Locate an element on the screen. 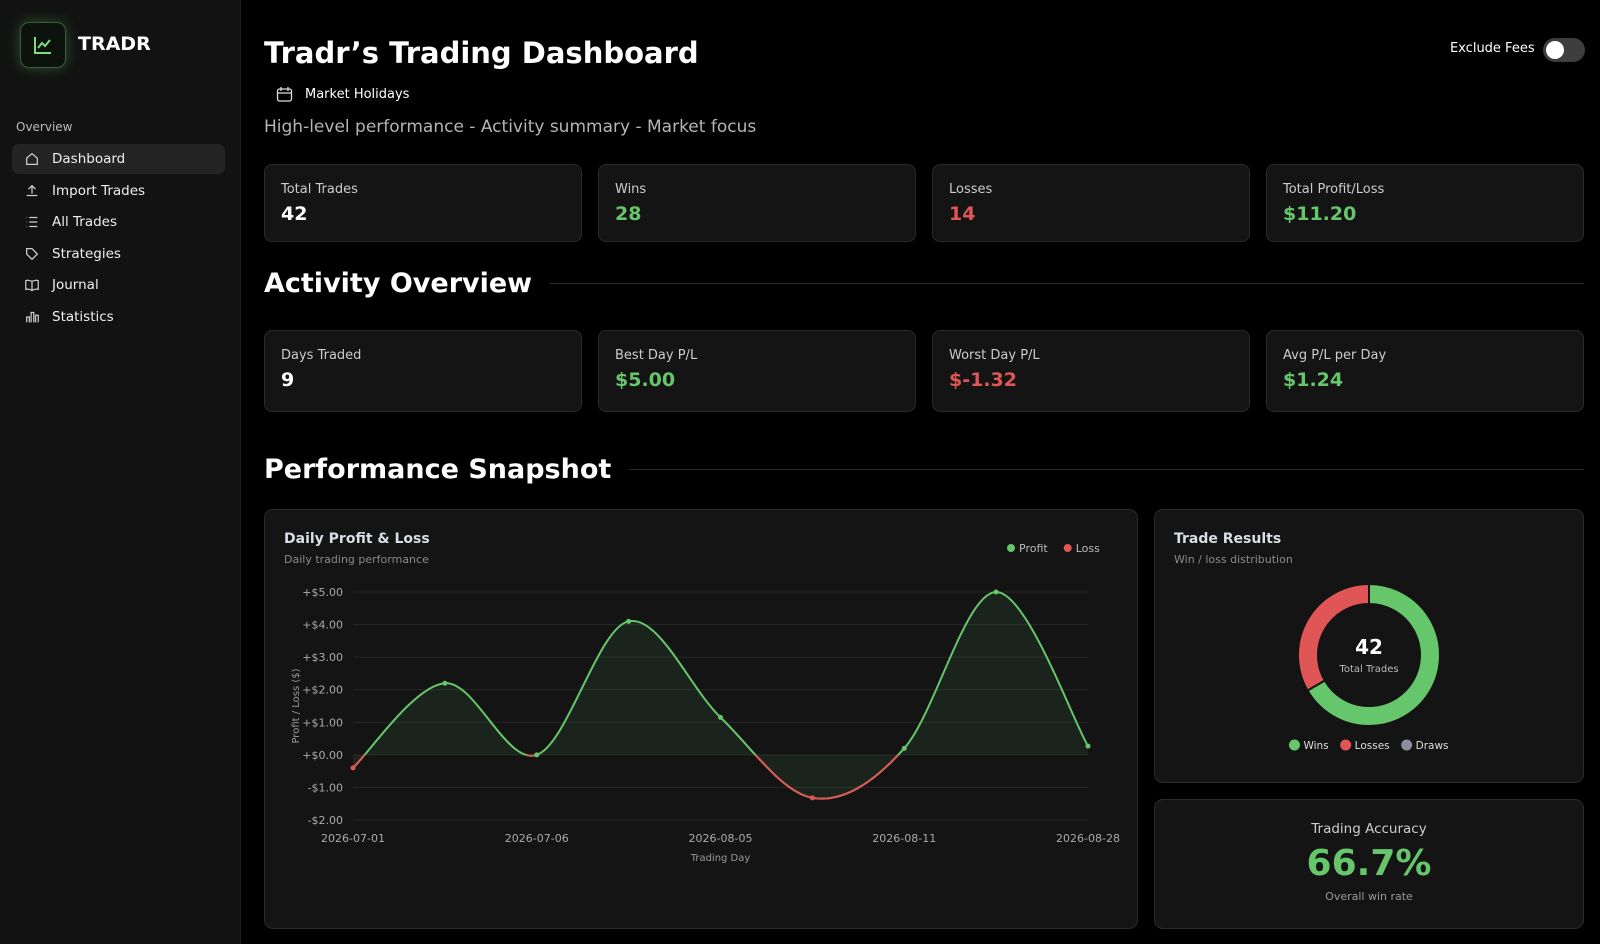 The width and height of the screenshot is (1600, 944). nav-item: Import Trades is located at coordinates (118, 191).